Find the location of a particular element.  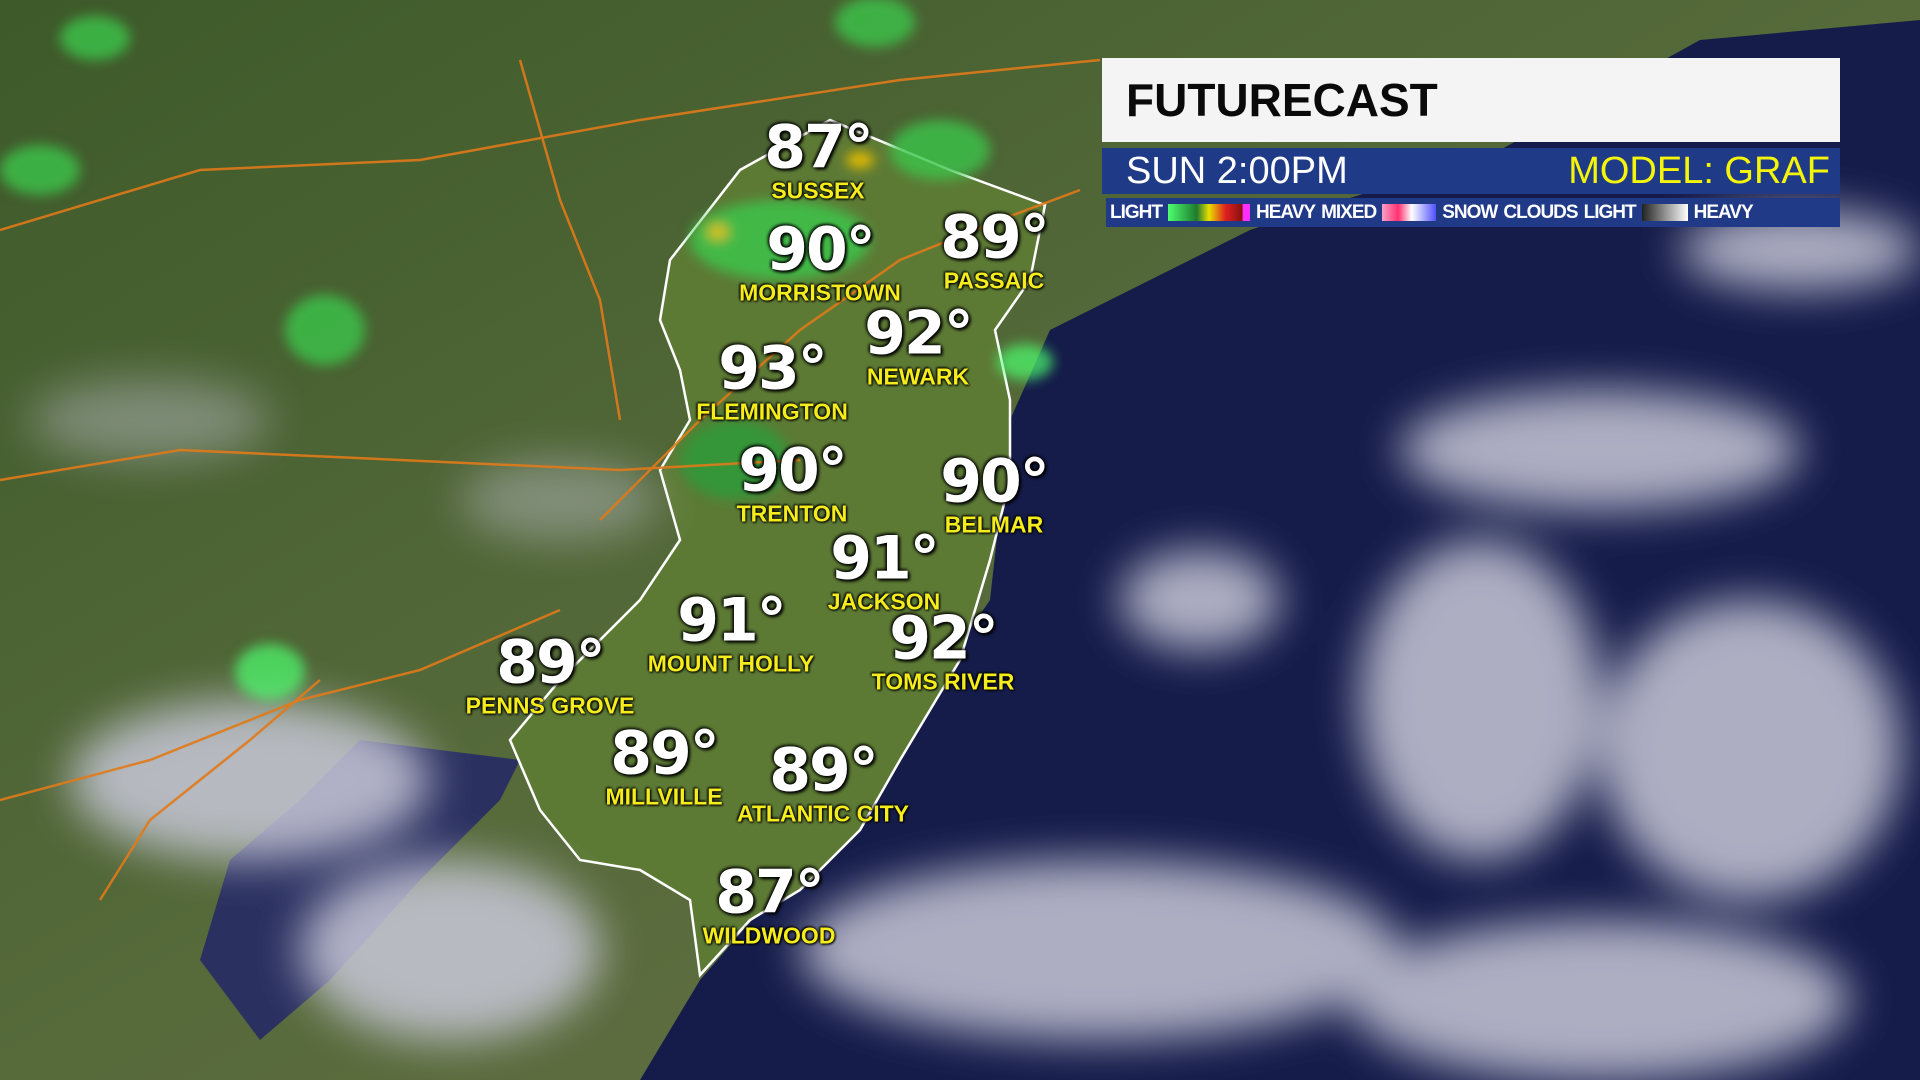

city-name: BELMAR is located at coordinates (994, 524).